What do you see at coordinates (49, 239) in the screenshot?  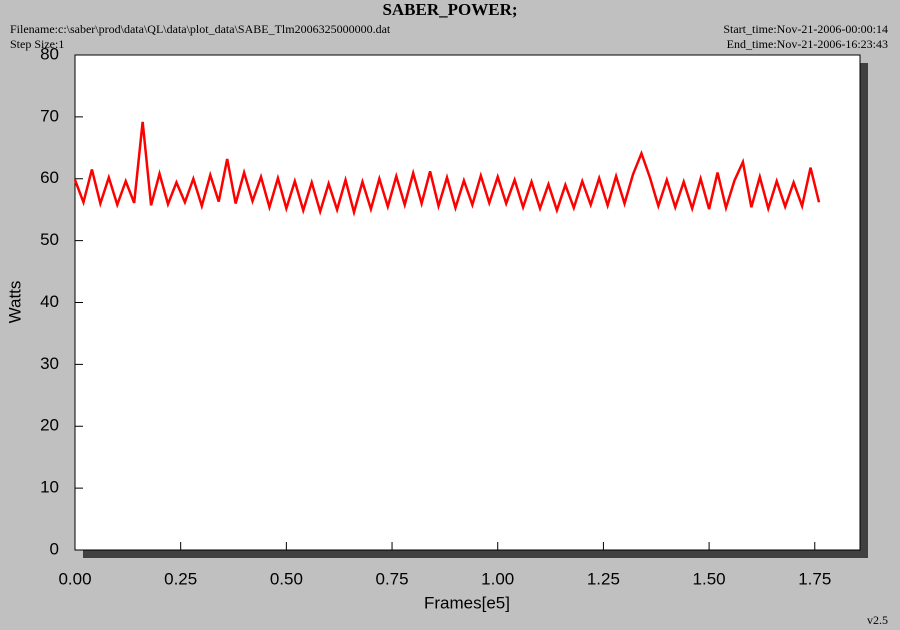 I see `y-tick-label: 50` at bounding box center [49, 239].